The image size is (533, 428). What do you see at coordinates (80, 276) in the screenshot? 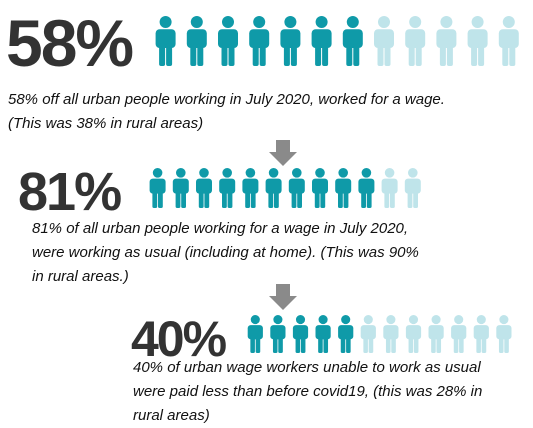
I see `caption-line: in rural areas.)` at bounding box center [80, 276].